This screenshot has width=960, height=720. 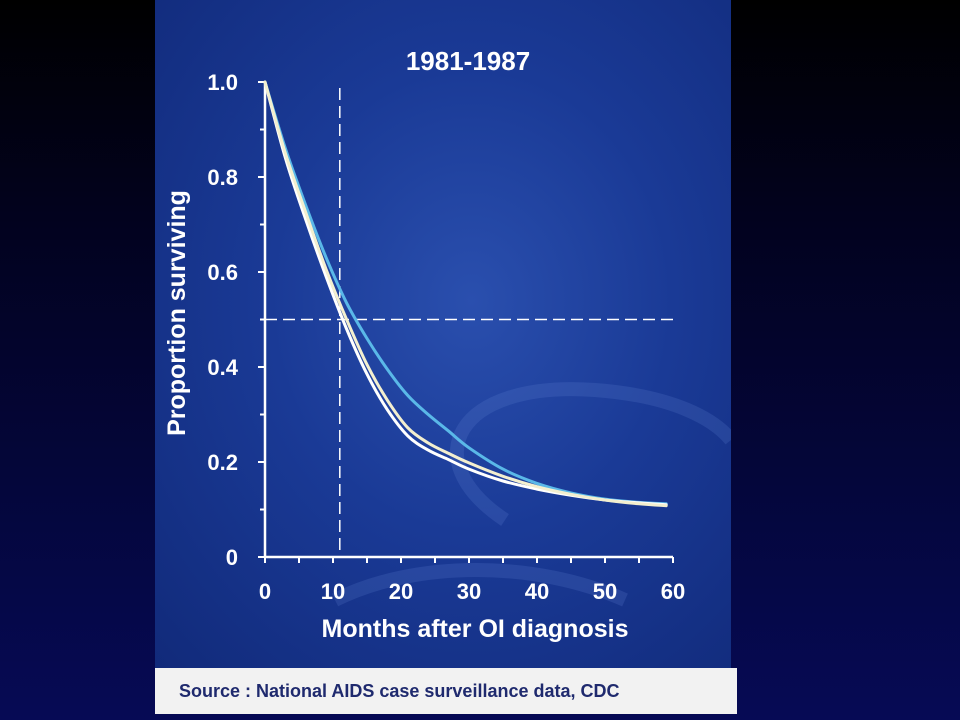 What do you see at coordinates (401, 591) in the screenshot?
I see `x-tick-label: 20` at bounding box center [401, 591].